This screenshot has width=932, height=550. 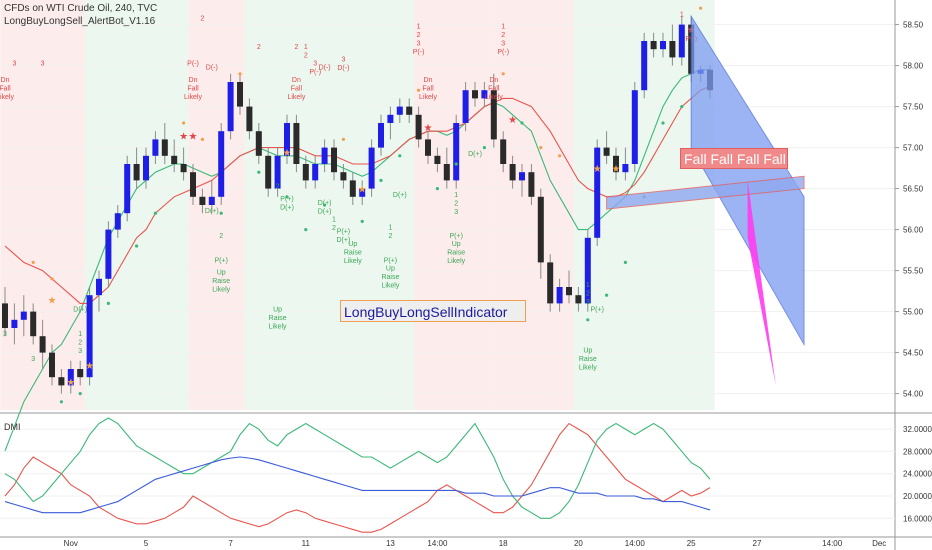 I want to click on buy-signal-text: Up, so click(x=587, y=351).